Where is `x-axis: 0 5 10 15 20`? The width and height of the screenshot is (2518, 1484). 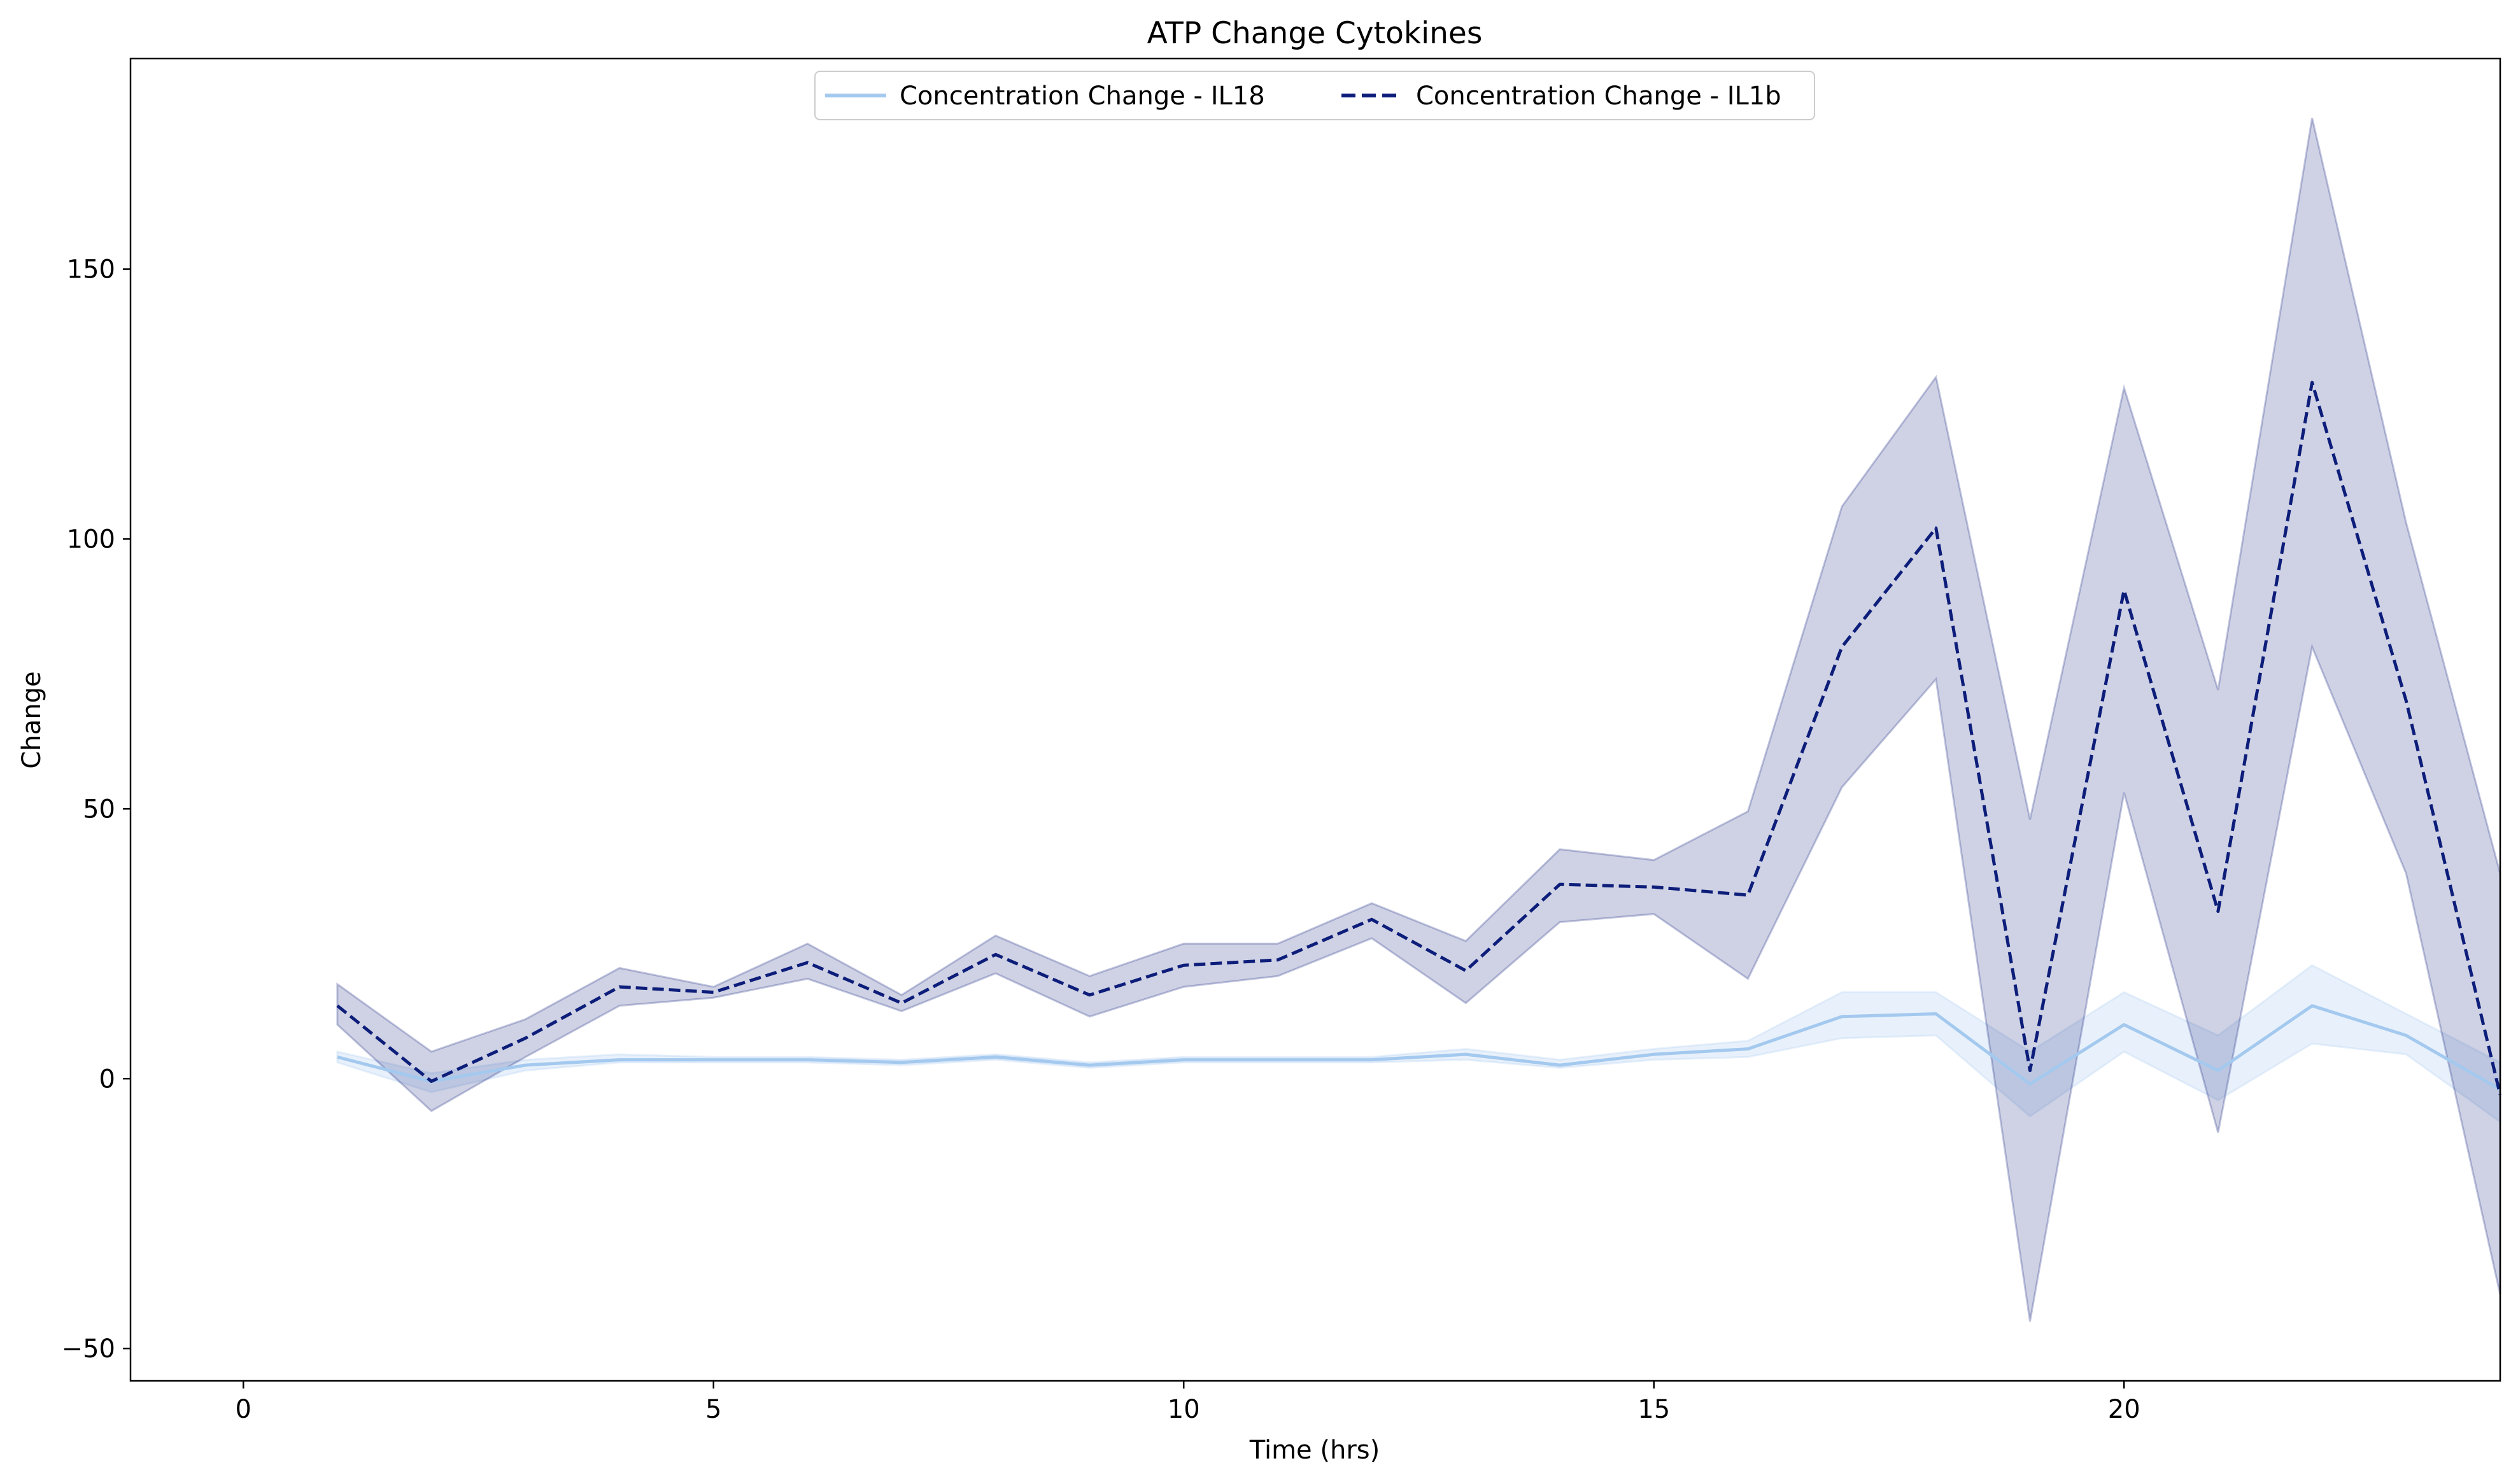
x-axis: 0 5 10 15 20 is located at coordinates (1188, 1402).